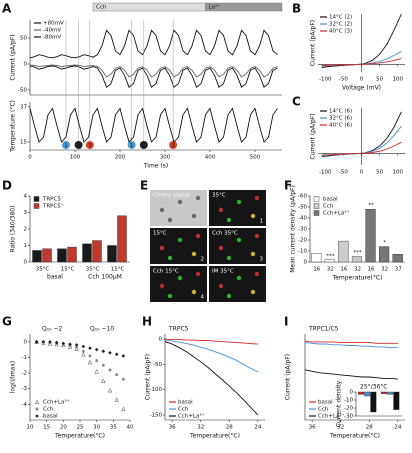 The image size is (412, 453). I want to click on legend-label: 32°C (6), so click(340, 119).